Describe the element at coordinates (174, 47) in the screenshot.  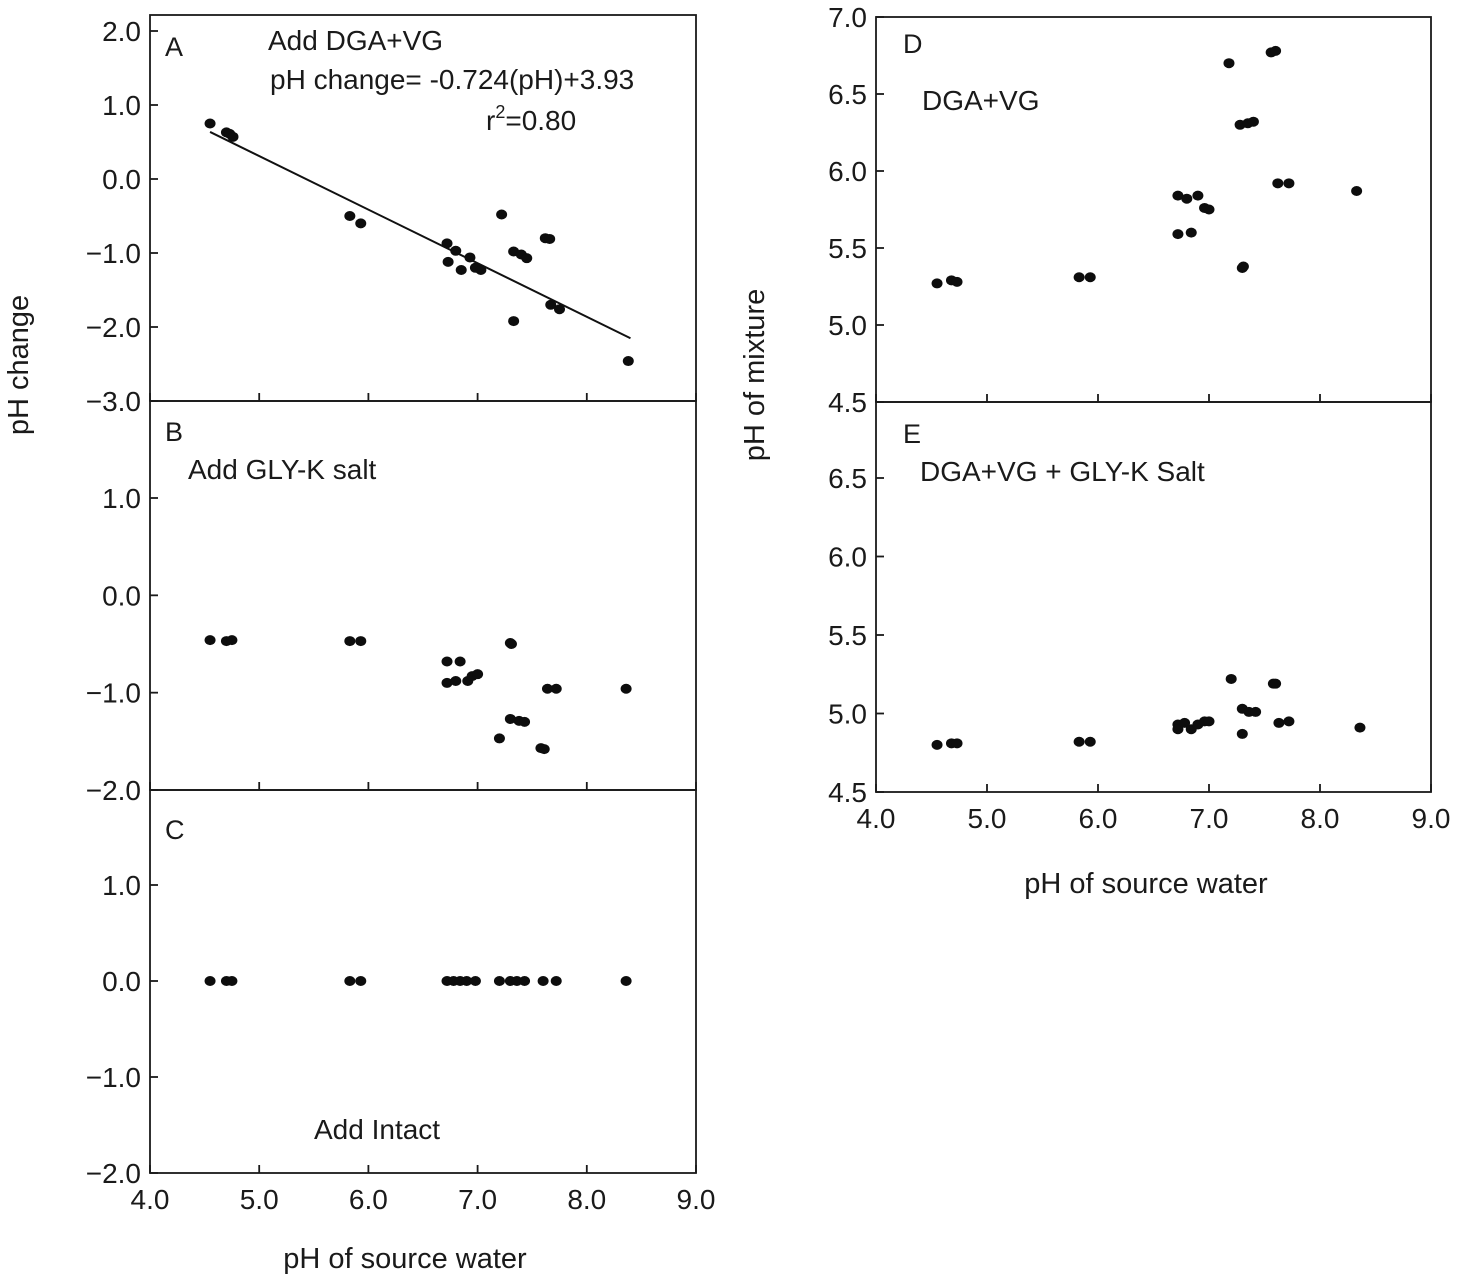
I see `panel-a-letter: A` at that location.